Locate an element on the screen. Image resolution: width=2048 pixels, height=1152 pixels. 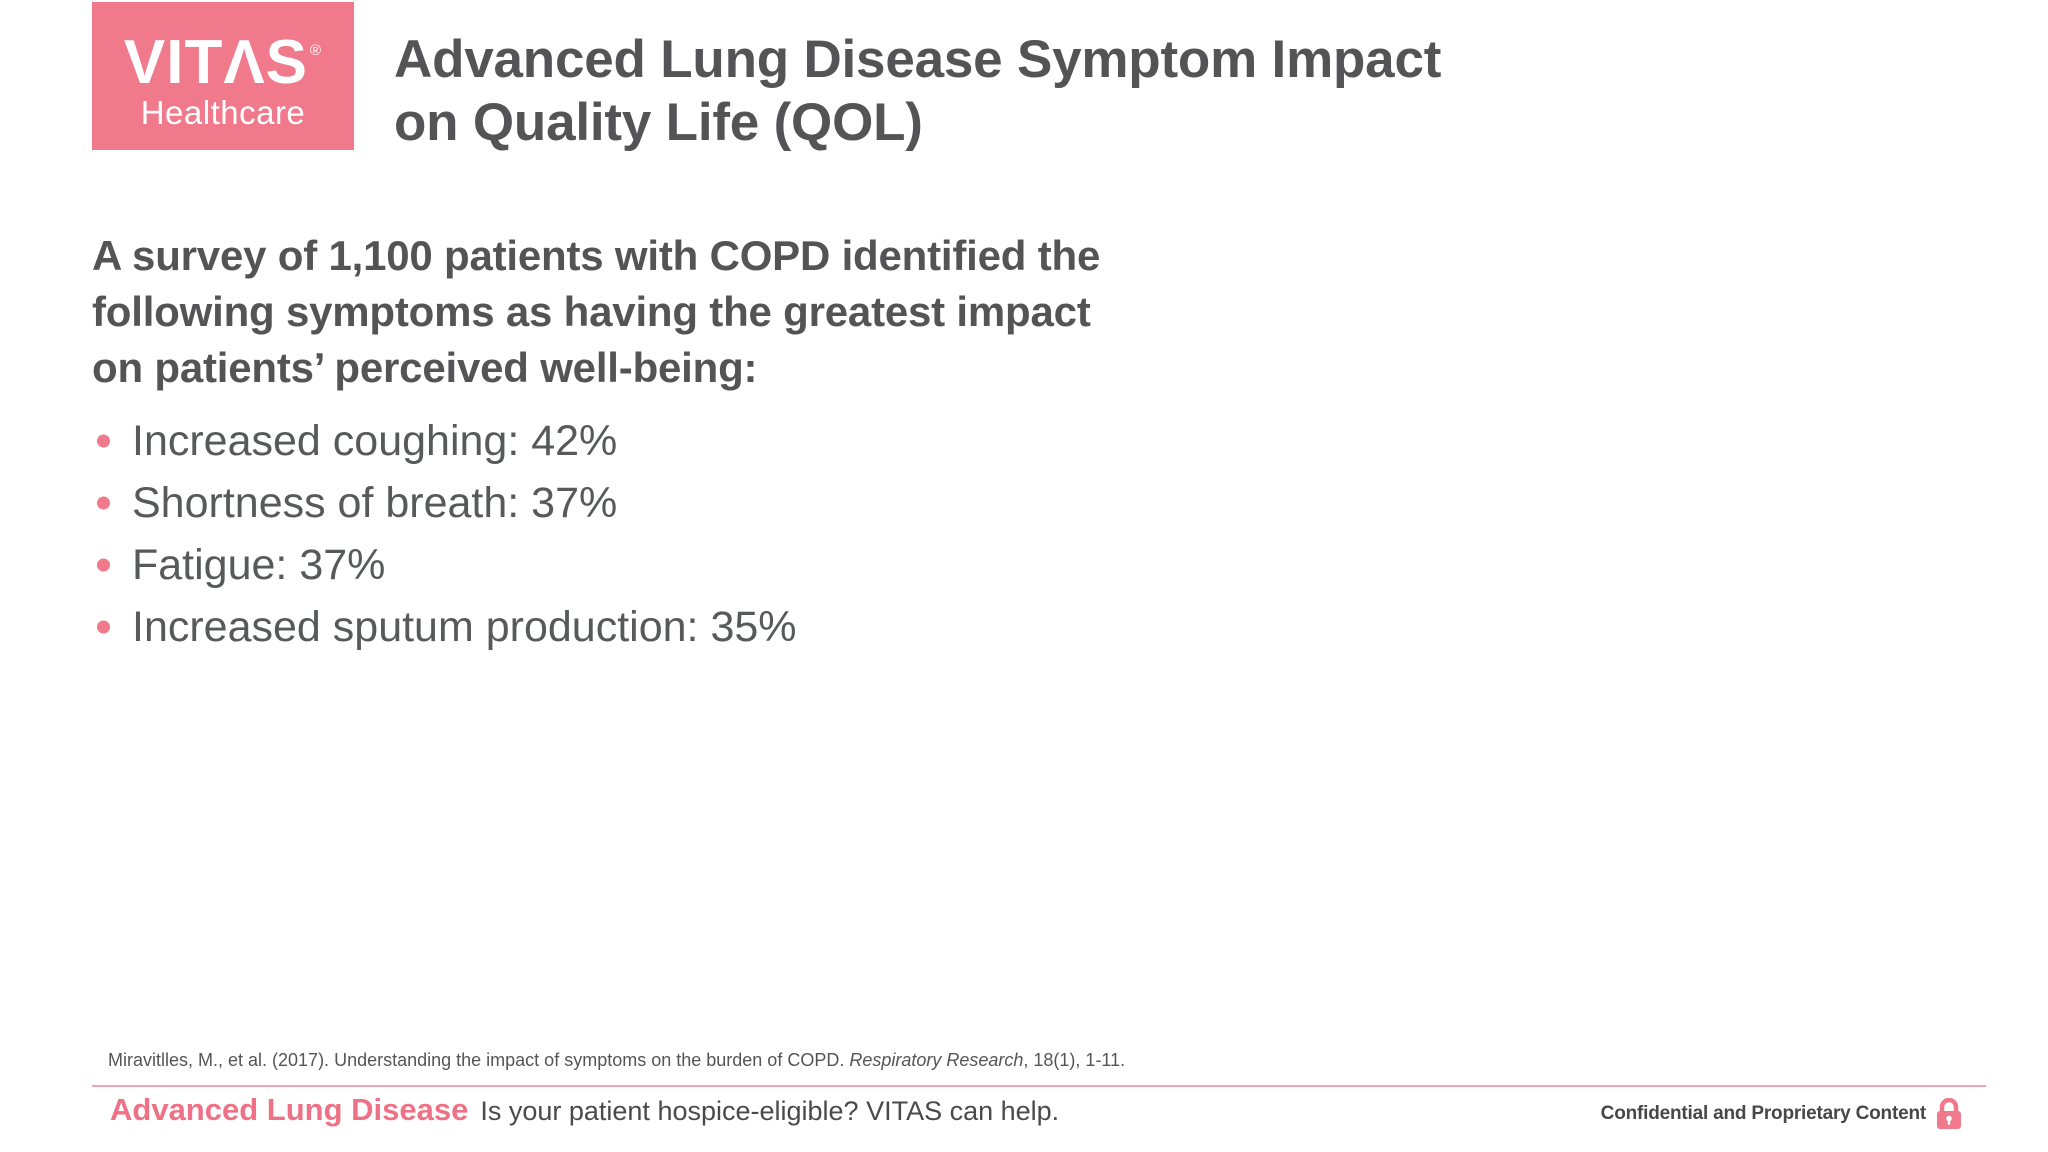
bullet-text: Increased coughing: 42% is located at coordinates (375, 440).